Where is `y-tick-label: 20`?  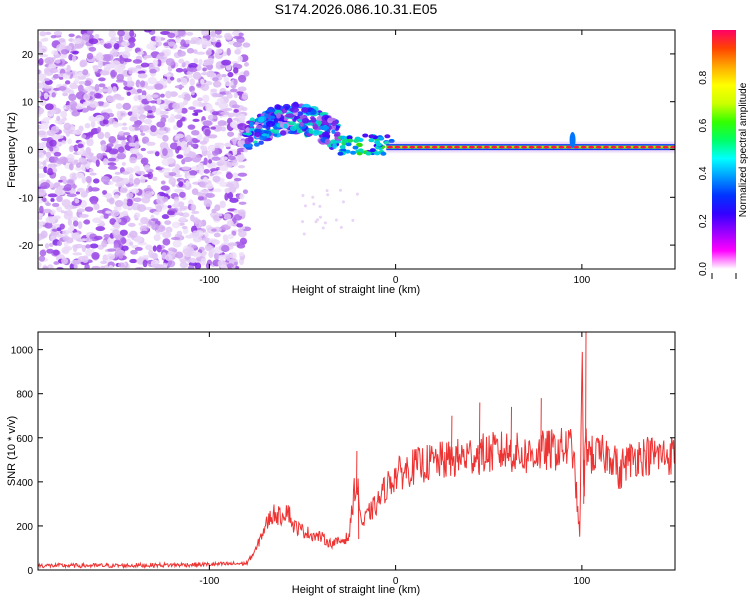 y-tick-label: 20 is located at coordinates (28, 55).